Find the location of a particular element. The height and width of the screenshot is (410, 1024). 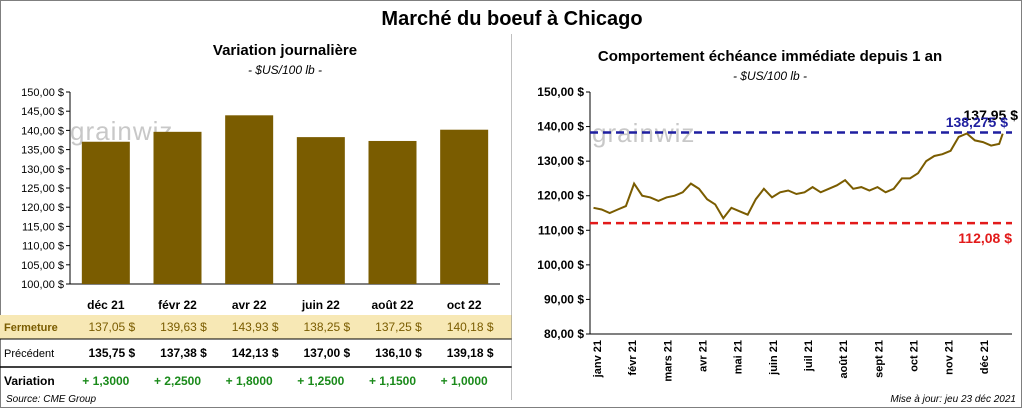

right-chart-subtitle: - $US/100 lb - is located at coordinates (770, 76).